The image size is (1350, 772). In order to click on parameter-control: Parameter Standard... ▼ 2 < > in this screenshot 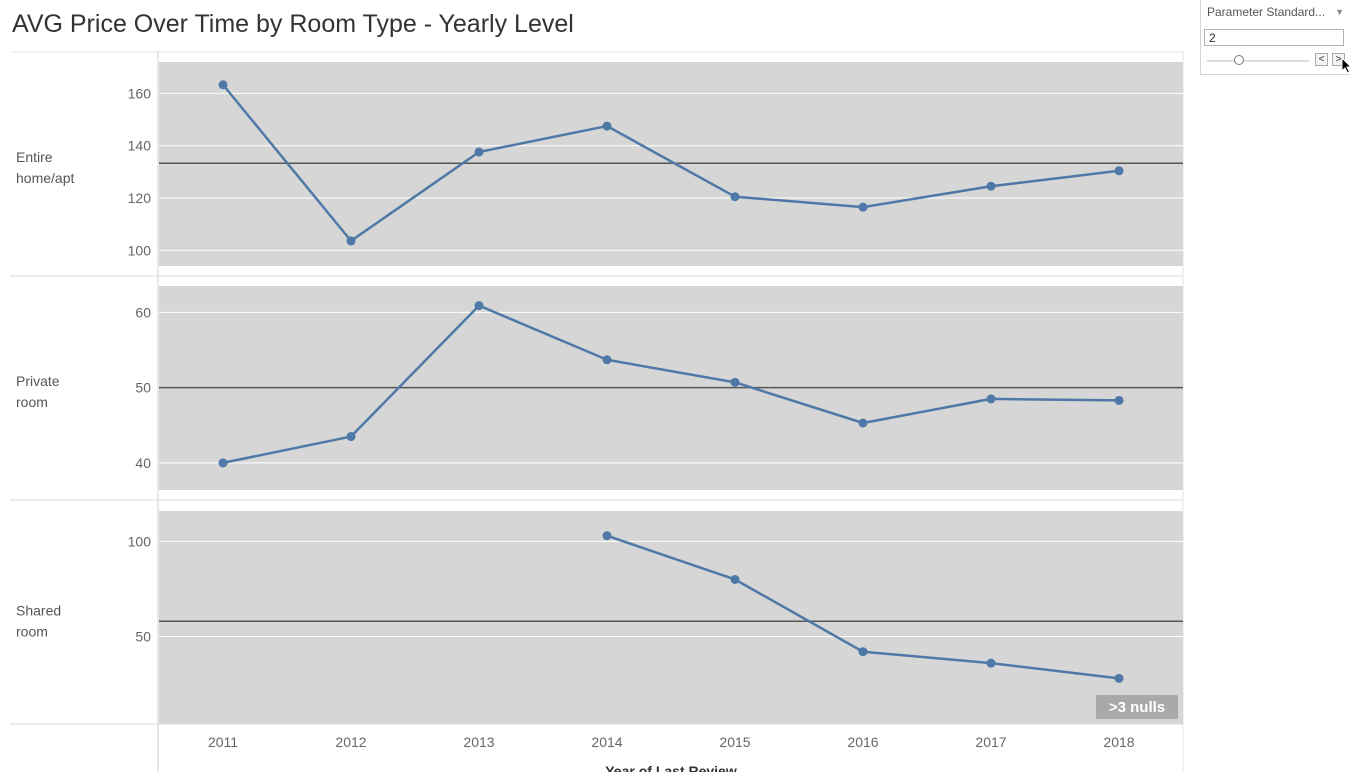, I will do `click(1275, 37)`.